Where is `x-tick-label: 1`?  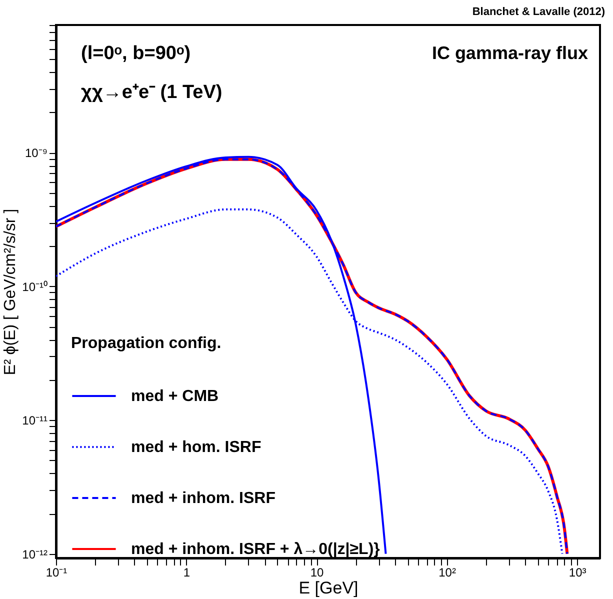 x-tick-label: 1 is located at coordinates (186, 573).